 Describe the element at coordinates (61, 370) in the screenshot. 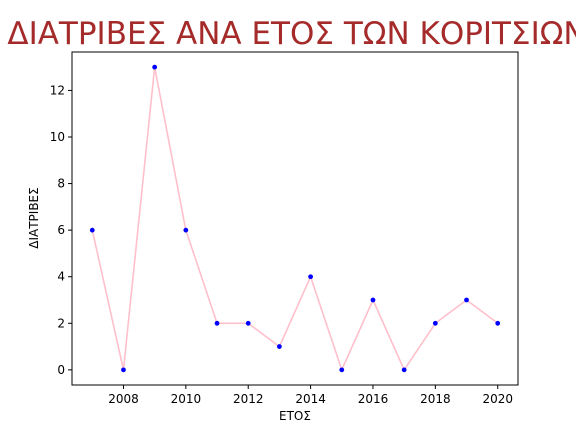

I see `y-tick-label: 0` at that location.